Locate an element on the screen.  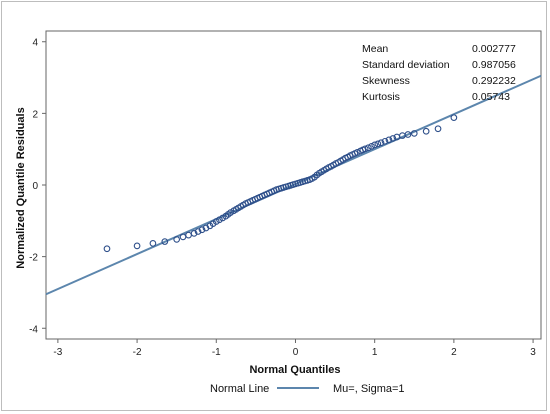
x-tick-label: -2 is located at coordinates (137, 352).